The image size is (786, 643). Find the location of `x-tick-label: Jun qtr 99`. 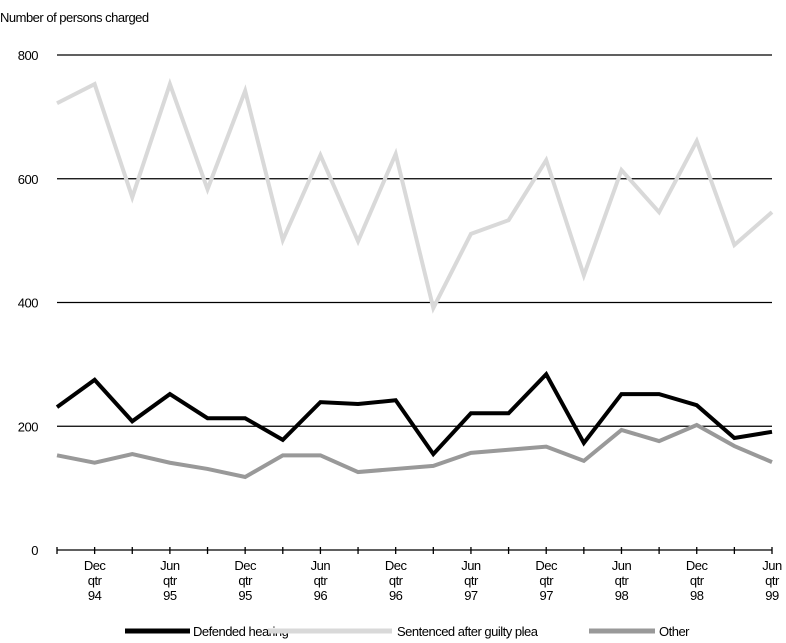

x-tick-label: Jun qtr 99 is located at coordinates (772, 580).